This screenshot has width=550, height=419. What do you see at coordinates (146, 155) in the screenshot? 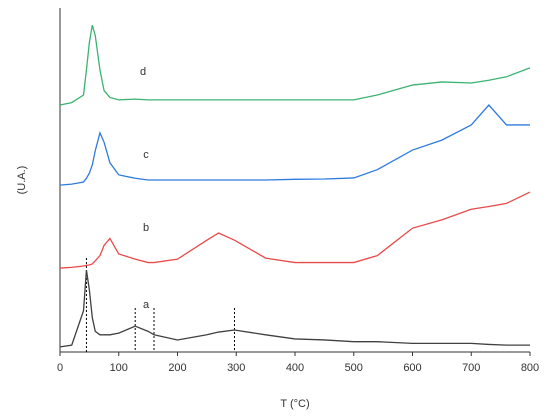
I see `series-label: c` at bounding box center [146, 155].